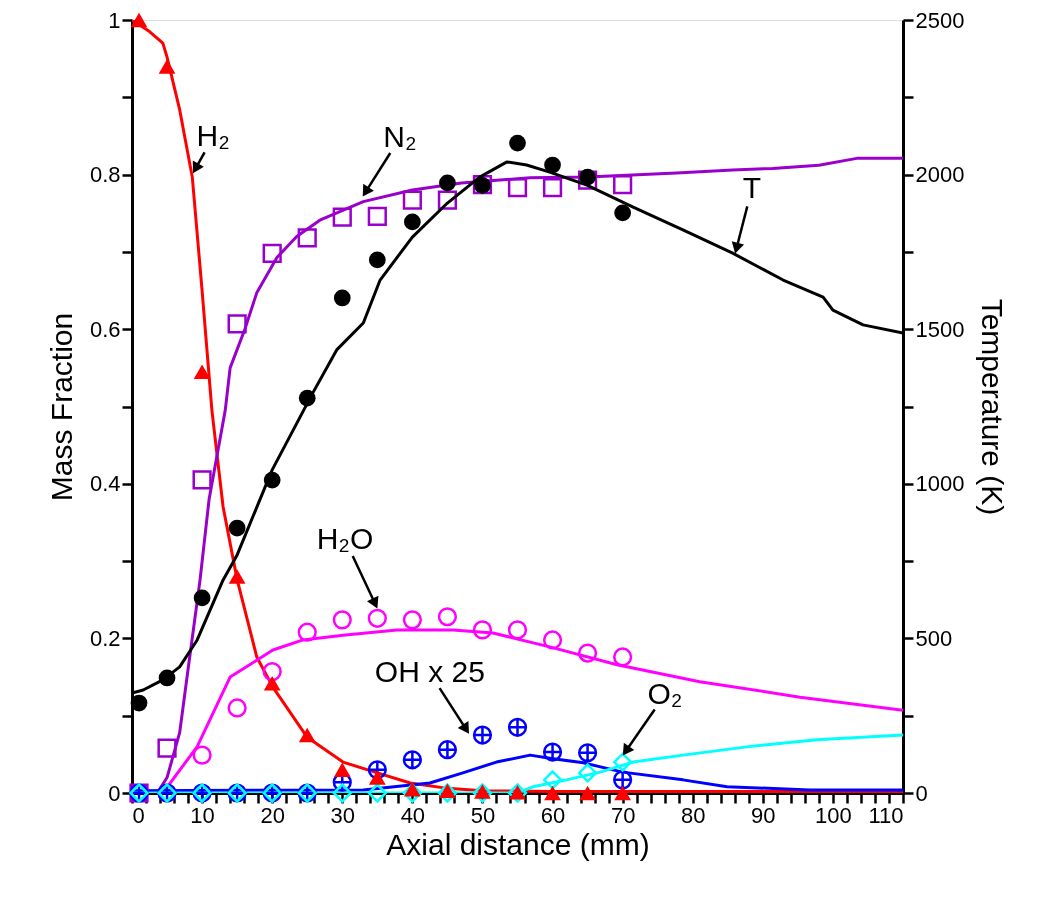  Describe the element at coordinates (693, 815) in the screenshot. I see `x-tick-label: 80` at that location.